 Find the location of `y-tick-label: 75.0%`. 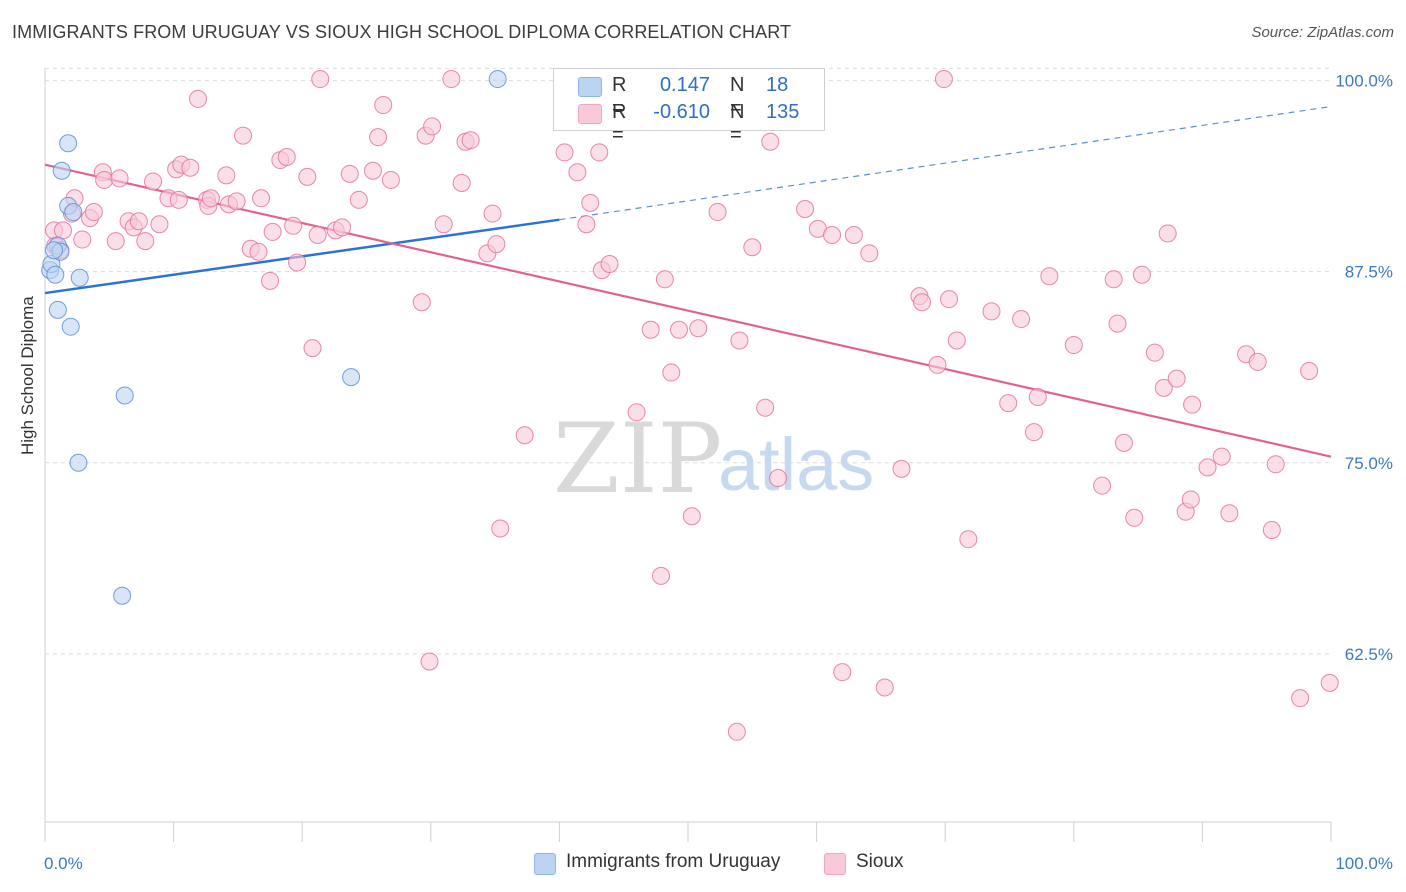

y-tick-label: 75.0% is located at coordinates (1369, 463).